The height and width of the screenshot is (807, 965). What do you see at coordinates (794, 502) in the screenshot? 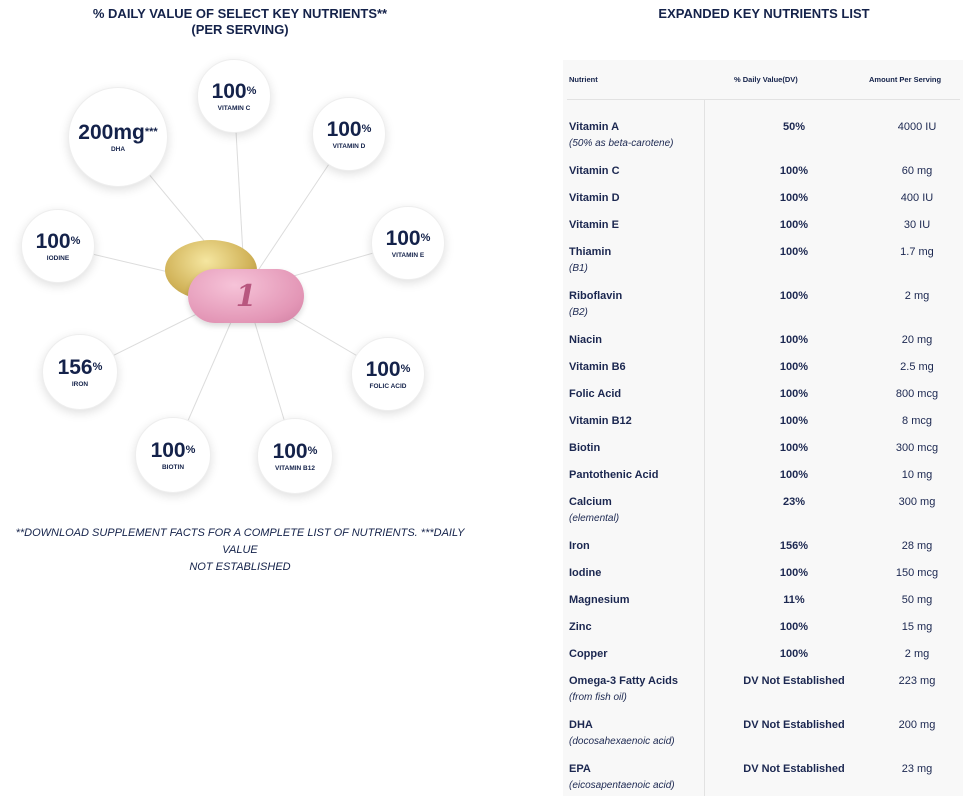
I see `daily-value: 23%` at bounding box center [794, 502].